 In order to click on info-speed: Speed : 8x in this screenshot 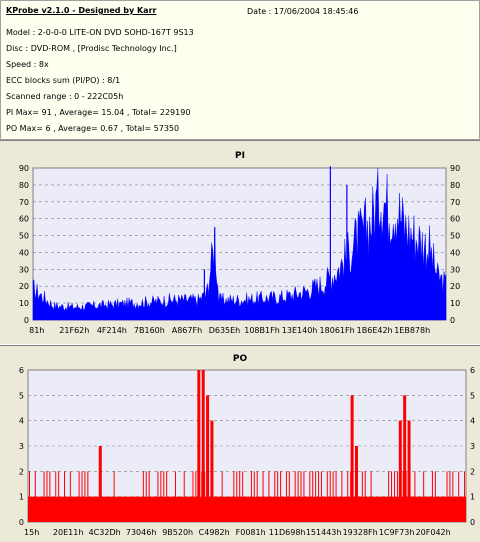, I will do `click(27, 64)`.